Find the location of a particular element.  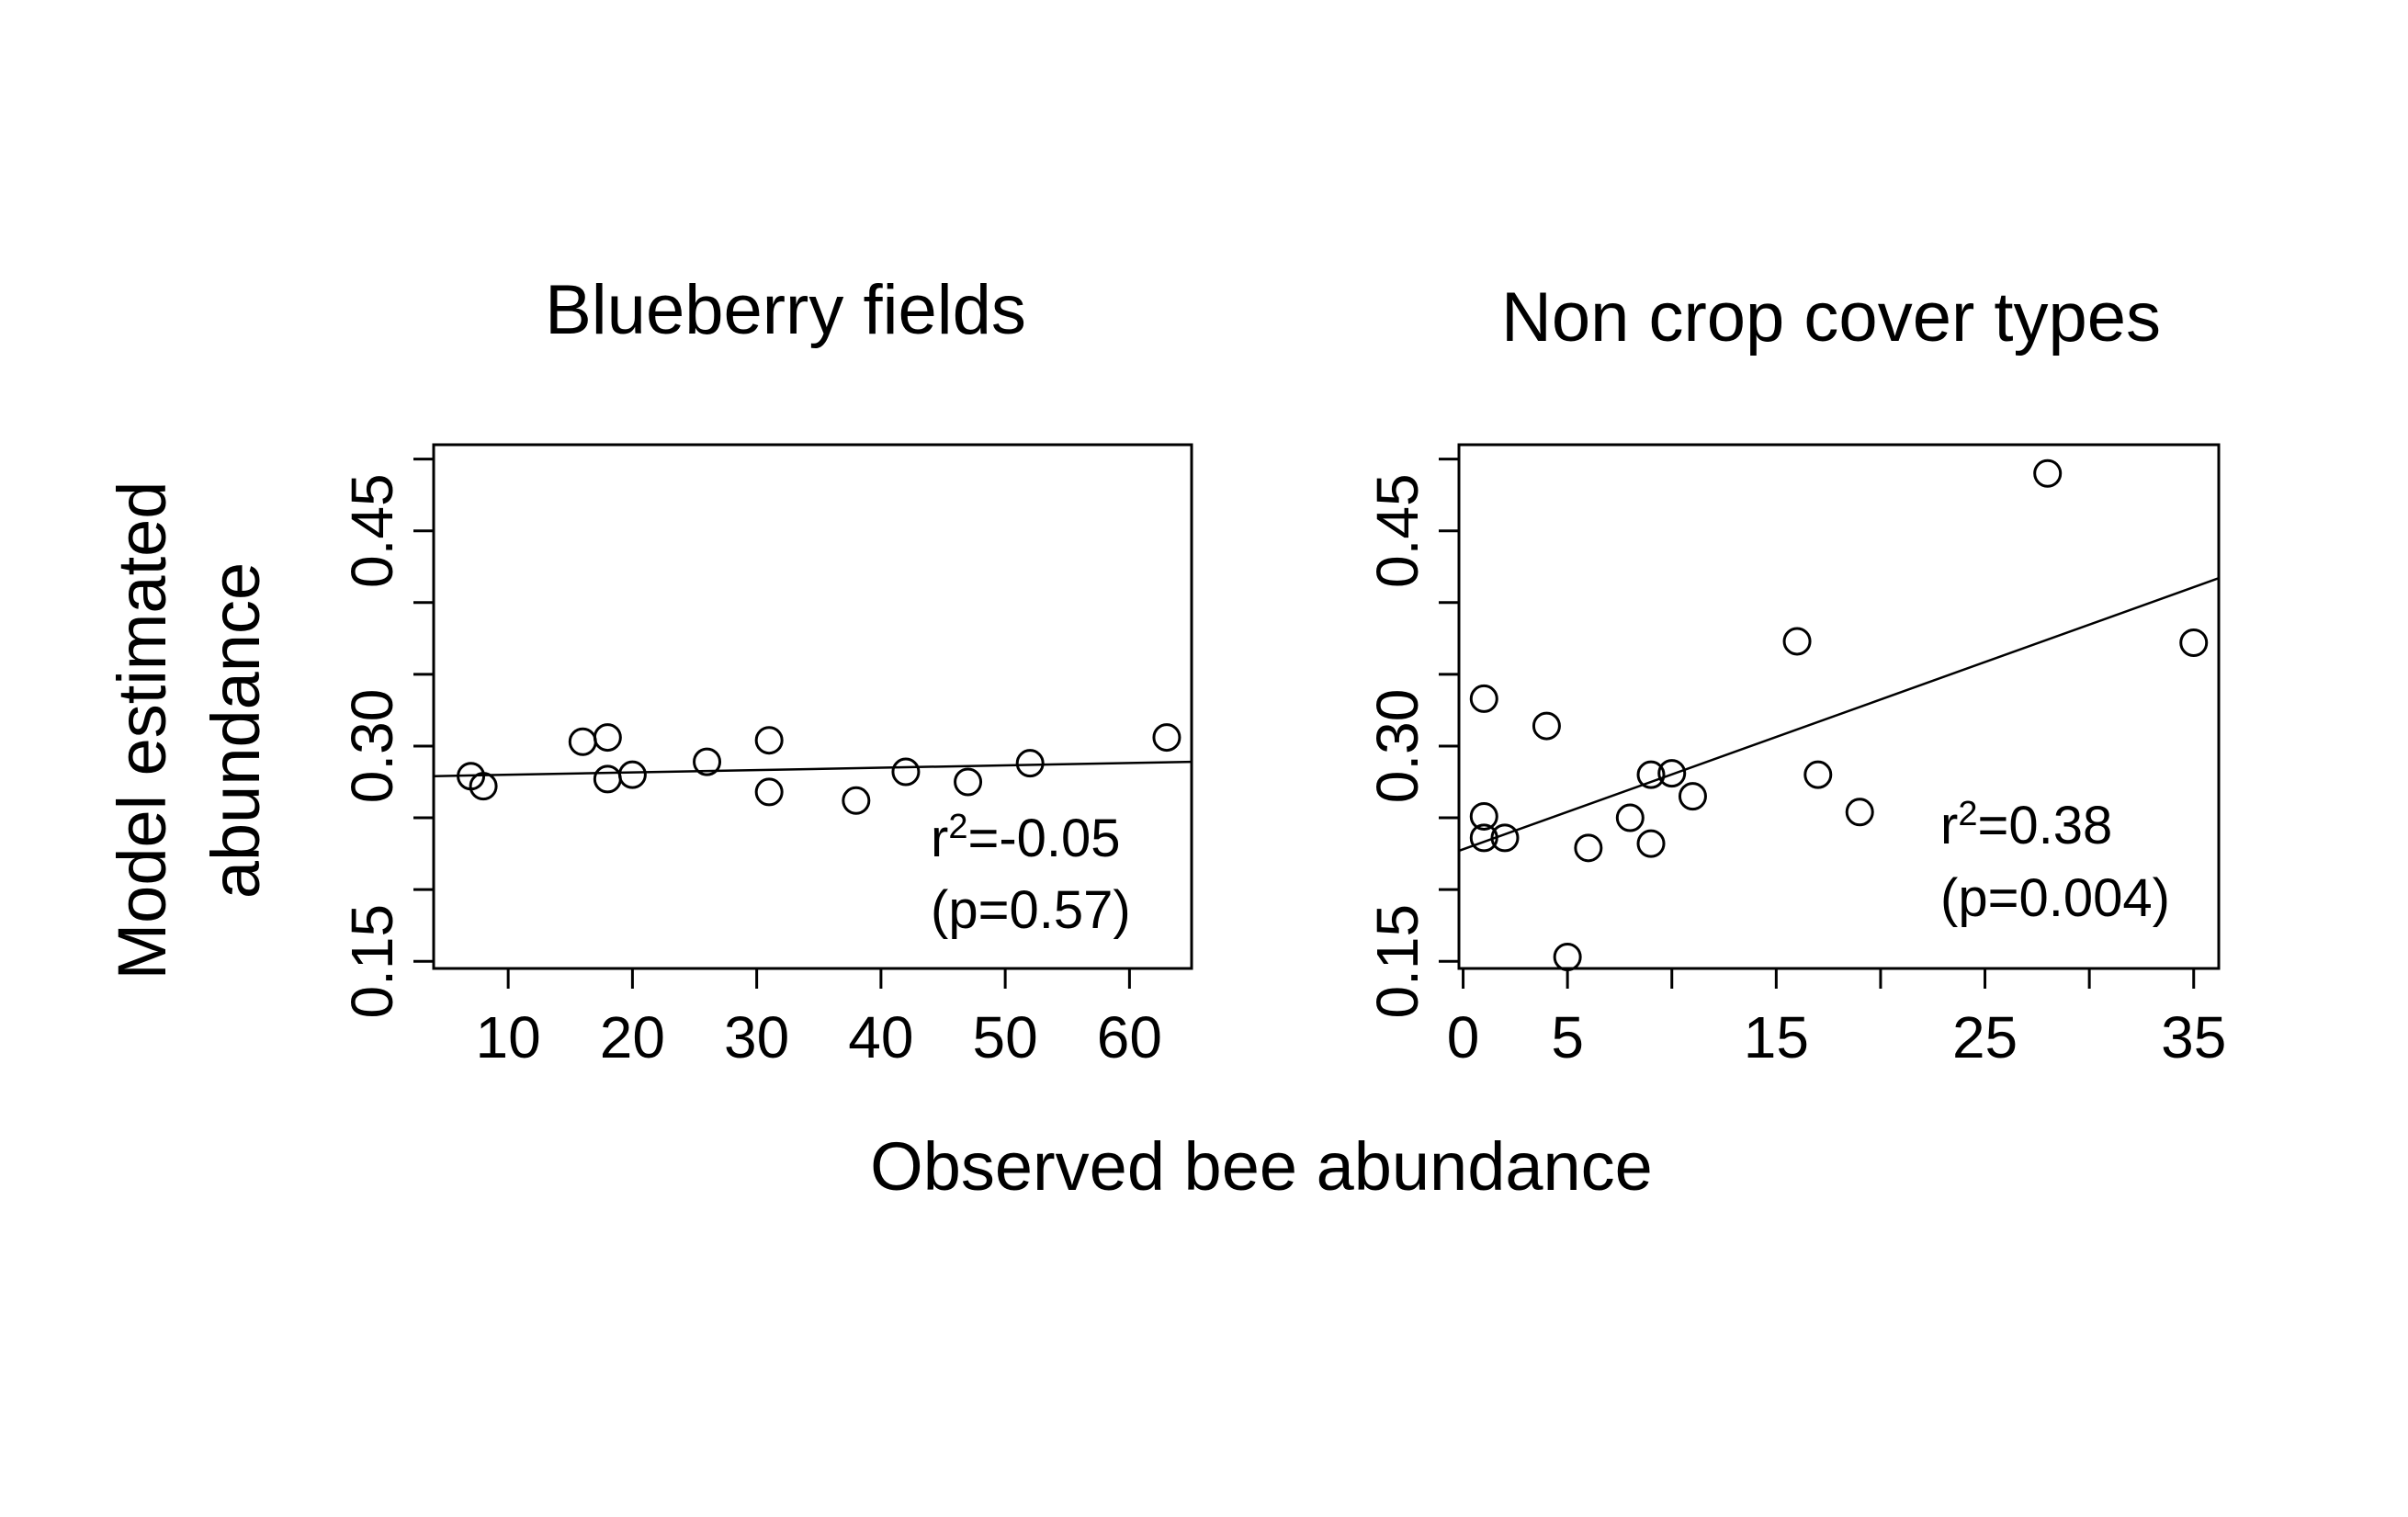

r-squared-annotation: r2=0.38 is located at coordinates (2026, 825).